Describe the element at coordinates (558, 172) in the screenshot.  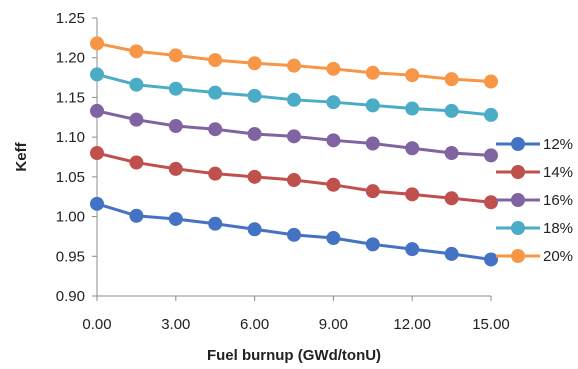
I see `legend-label: 14%` at that location.